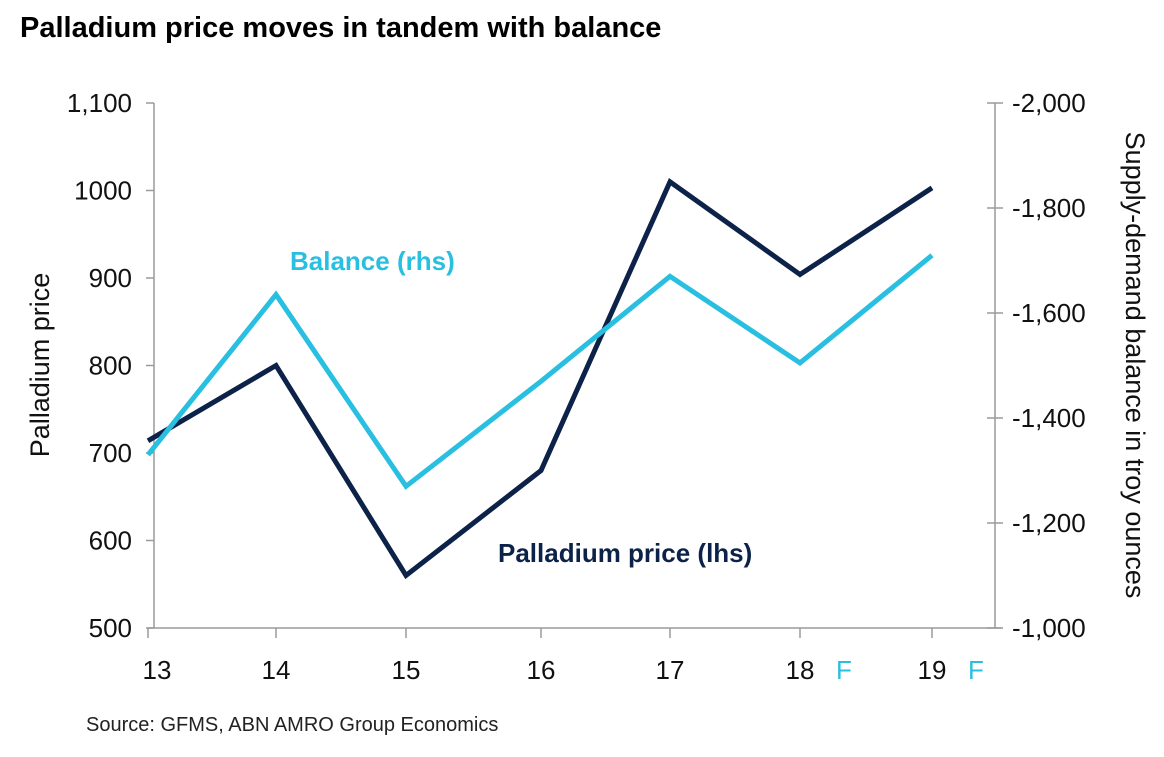  Describe the element at coordinates (670, 670) in the screenshot. I see `x-axis-tick-label: 17` at that location.